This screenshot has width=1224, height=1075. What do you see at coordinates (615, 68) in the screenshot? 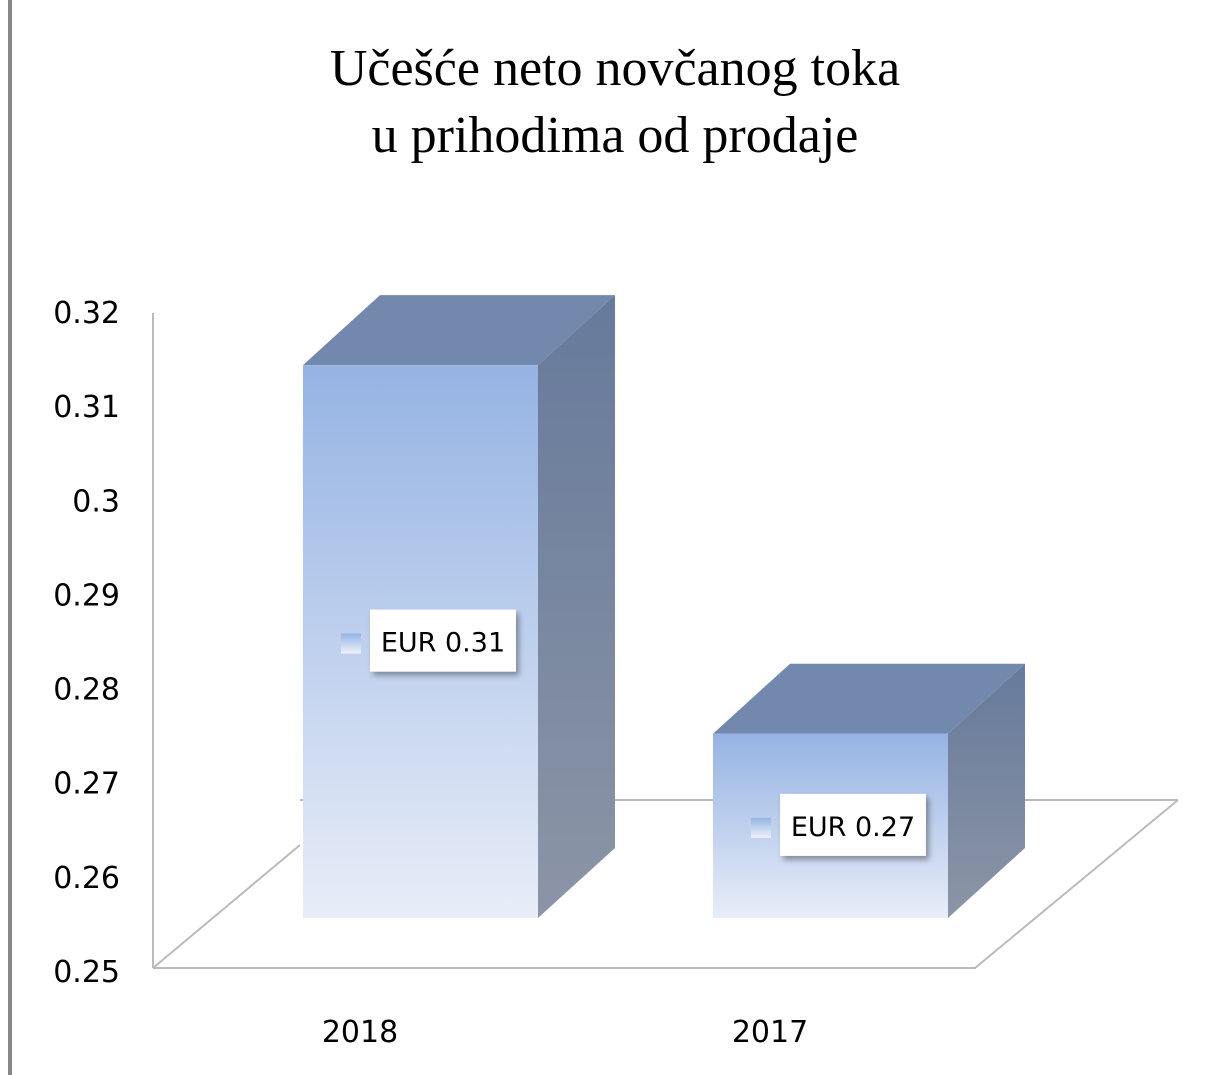
I see `chart-title: Učešće neto novčanog toka` at bounding box center [615, 68].